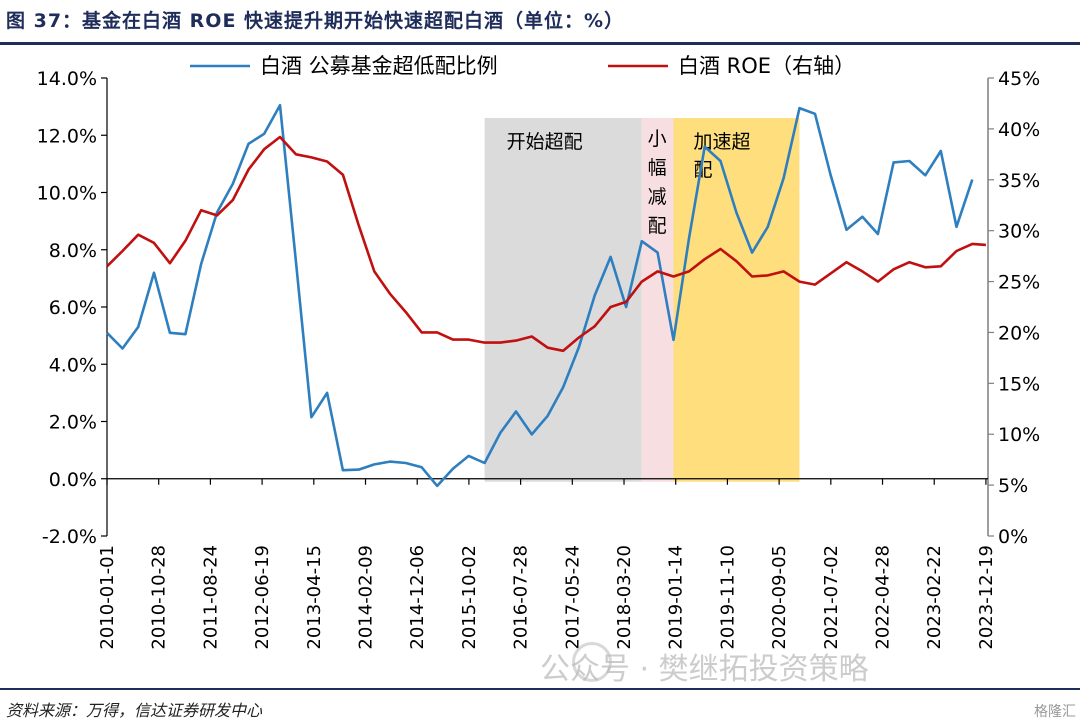  Describe the element at coordinates (986, 597) in the screenshot. I see `x-tick-label: 2023-12-19` at that location.